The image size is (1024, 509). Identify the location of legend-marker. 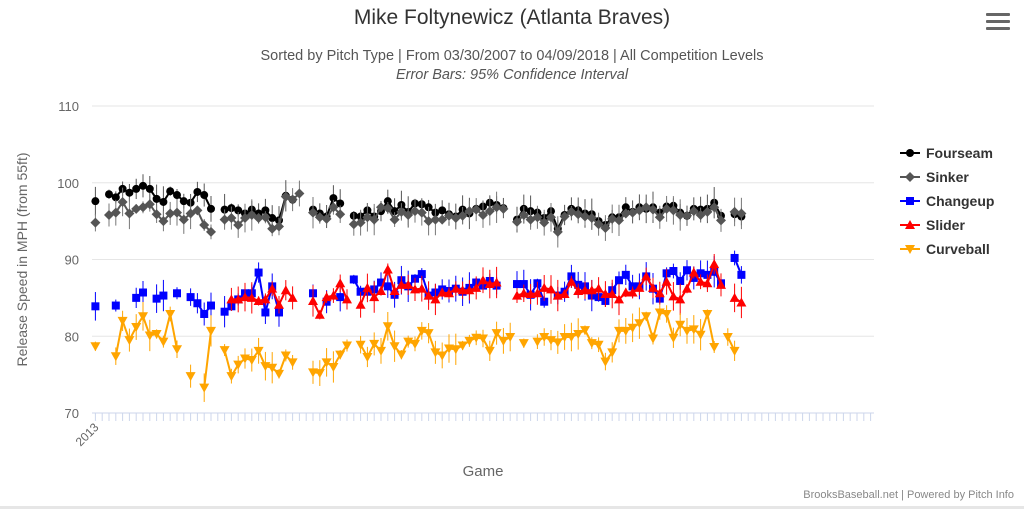
(910, 153).